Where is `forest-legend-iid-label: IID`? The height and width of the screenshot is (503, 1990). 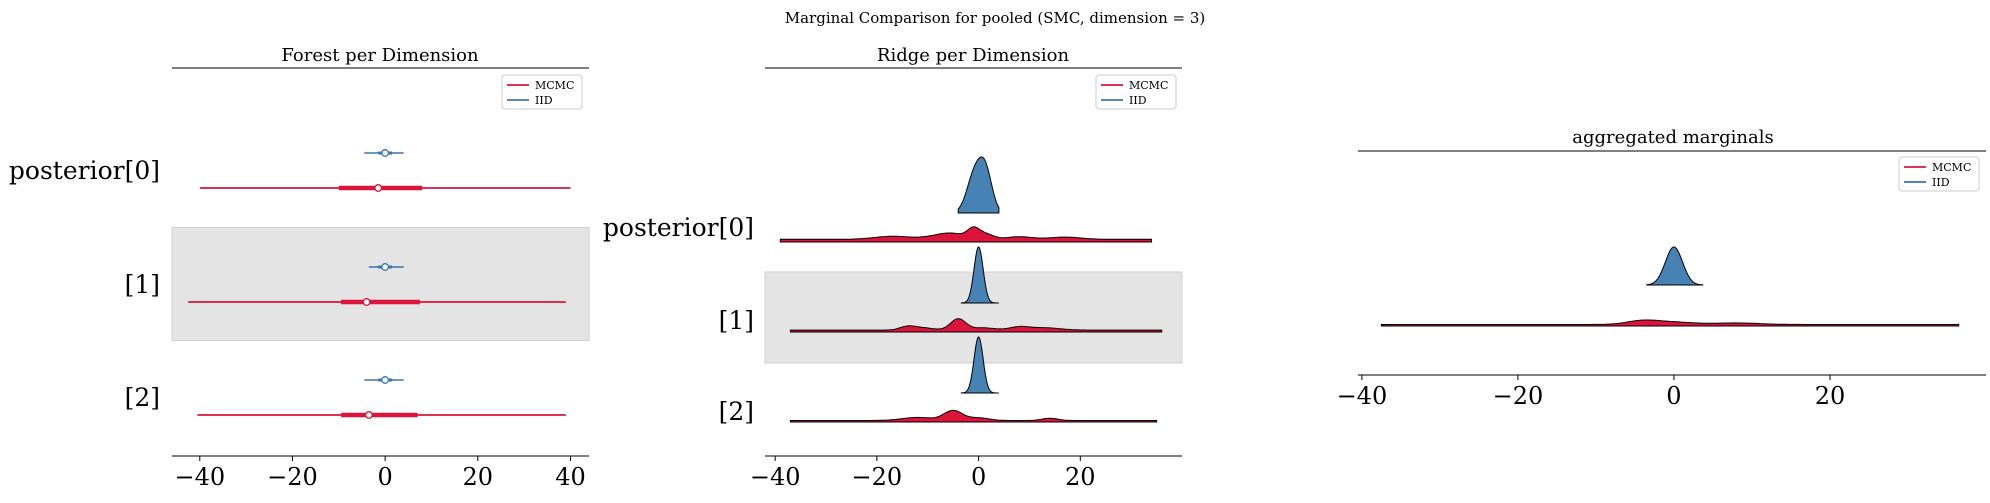 forest-legend-iid-label: IID is located at coordinates (544, 100).